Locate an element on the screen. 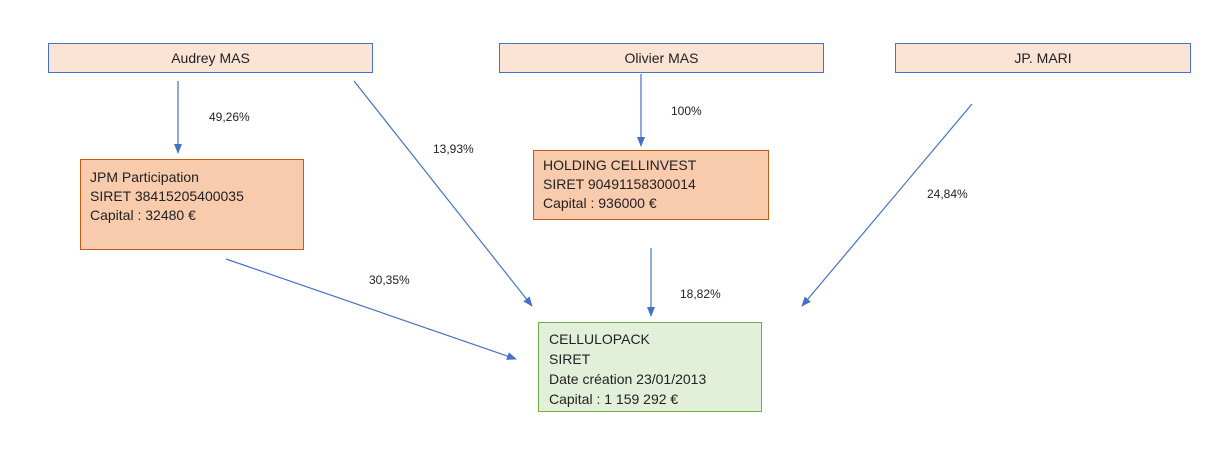  person-jp-mari-label: JP. MARI is located at coordinates (1043, 58).